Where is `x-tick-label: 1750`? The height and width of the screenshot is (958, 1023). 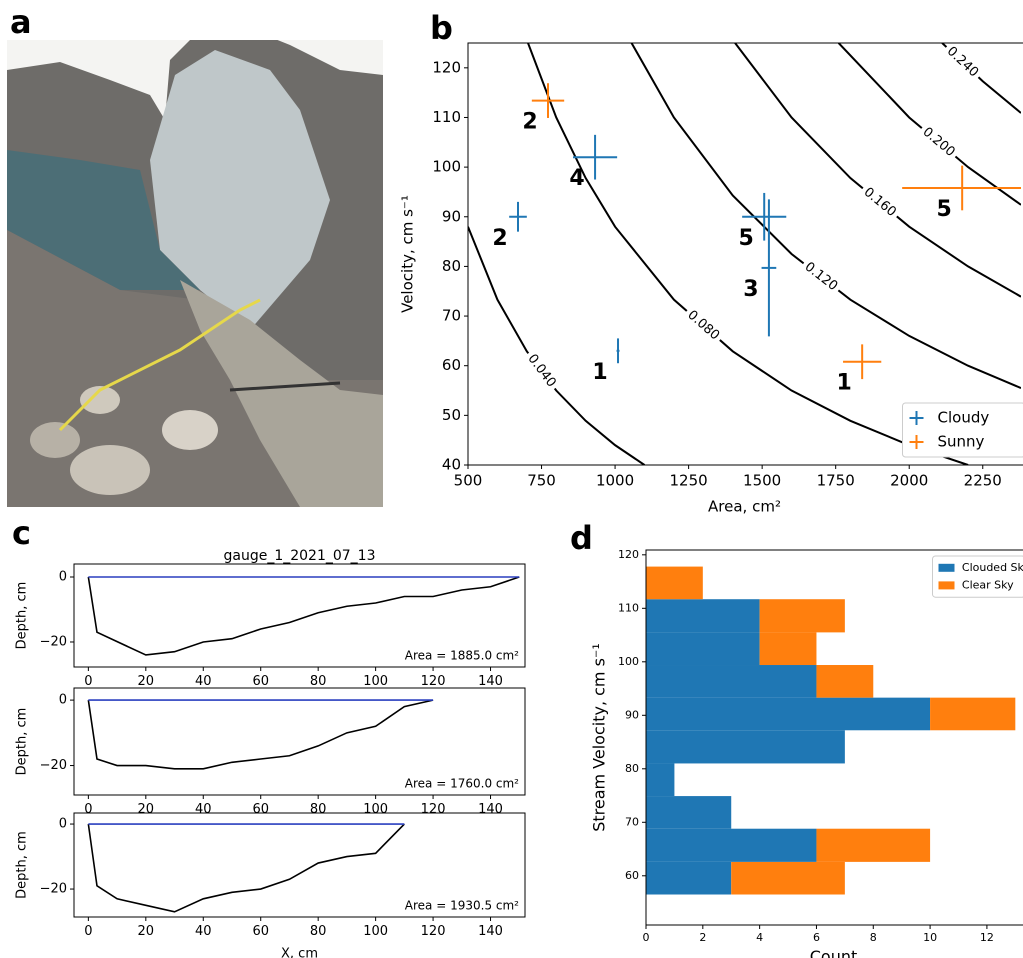
x-tick-label: 1750 is located at coordinates (836, 480).